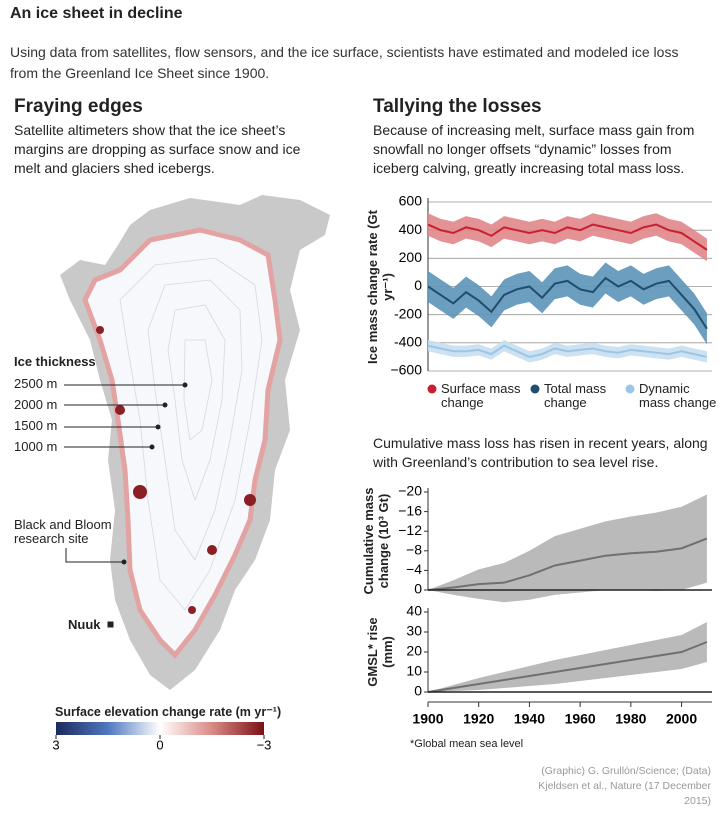 The image size is (719, 817). What do you see at coordinates (37, 425) in the screenshot?
I see `thickness-label: 1500 m` at bounding box center [37, 425].